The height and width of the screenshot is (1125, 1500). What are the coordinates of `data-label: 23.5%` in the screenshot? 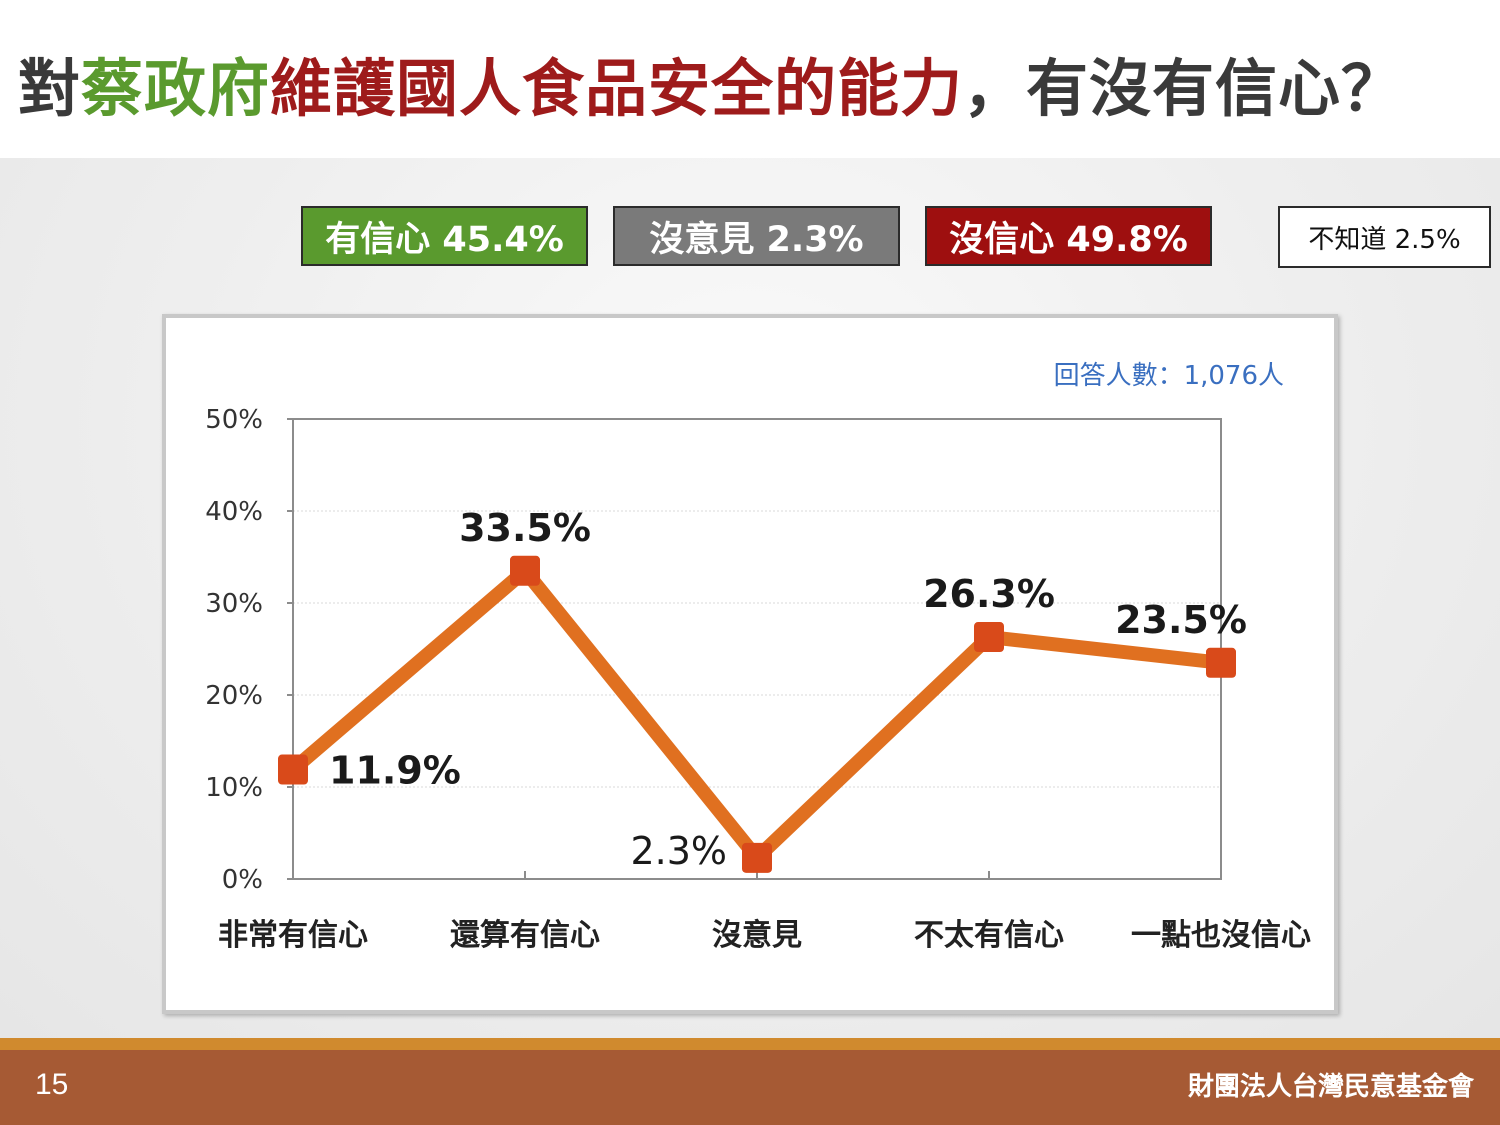 It's located at (1181, 620).